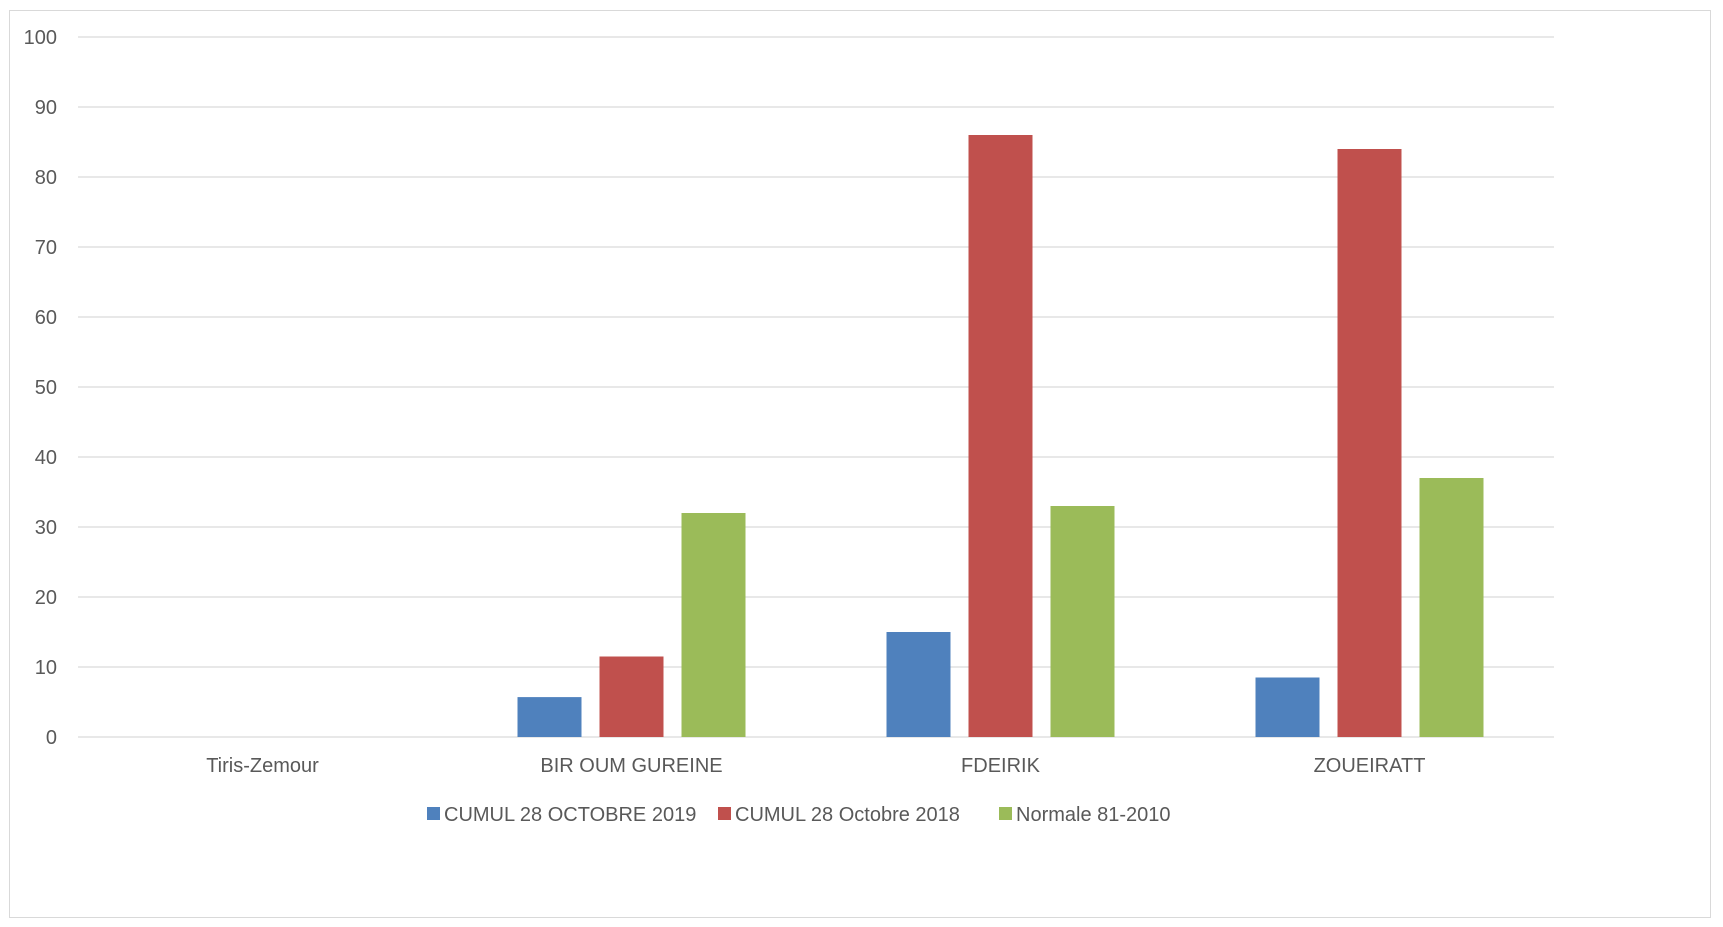  I want to click on x-category-label: ZOUEIRATT, so click(1370, 766).